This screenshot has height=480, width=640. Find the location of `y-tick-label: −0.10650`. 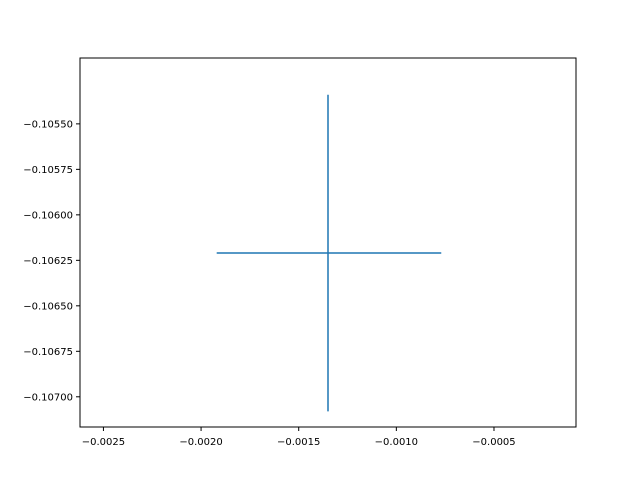

y-tick-label: −0.10650 is located at coordinates (48, 306).